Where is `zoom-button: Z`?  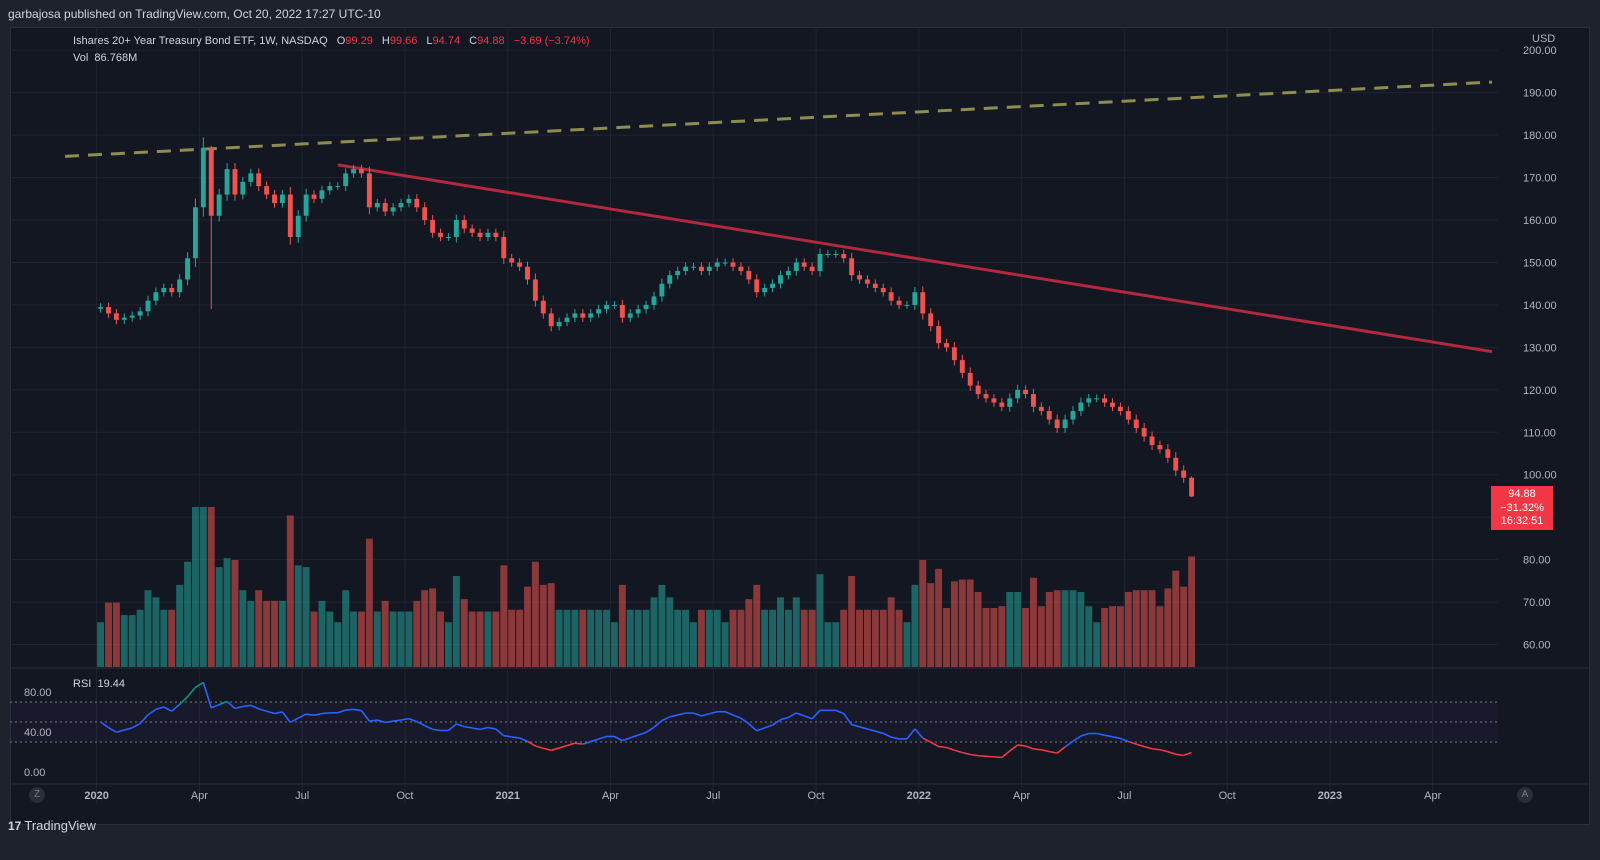
zoom-button: Z is located at coordinates (37, 795).